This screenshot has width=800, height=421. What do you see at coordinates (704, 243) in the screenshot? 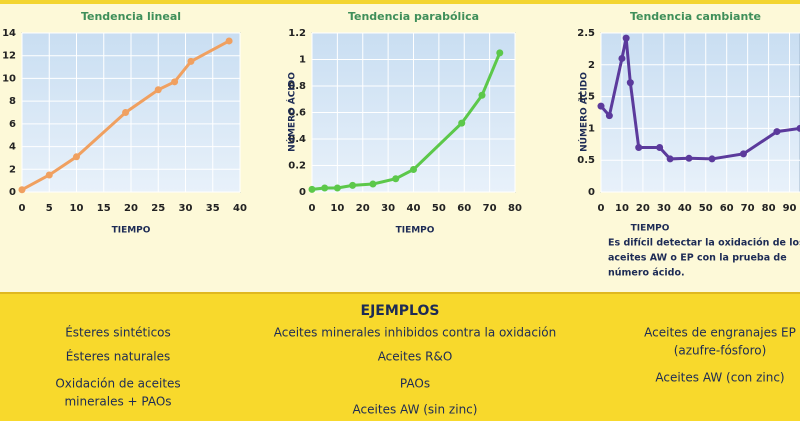
I see `annotation: Es difícil detectar la oxidación de los` at bounding box center [704, 243].